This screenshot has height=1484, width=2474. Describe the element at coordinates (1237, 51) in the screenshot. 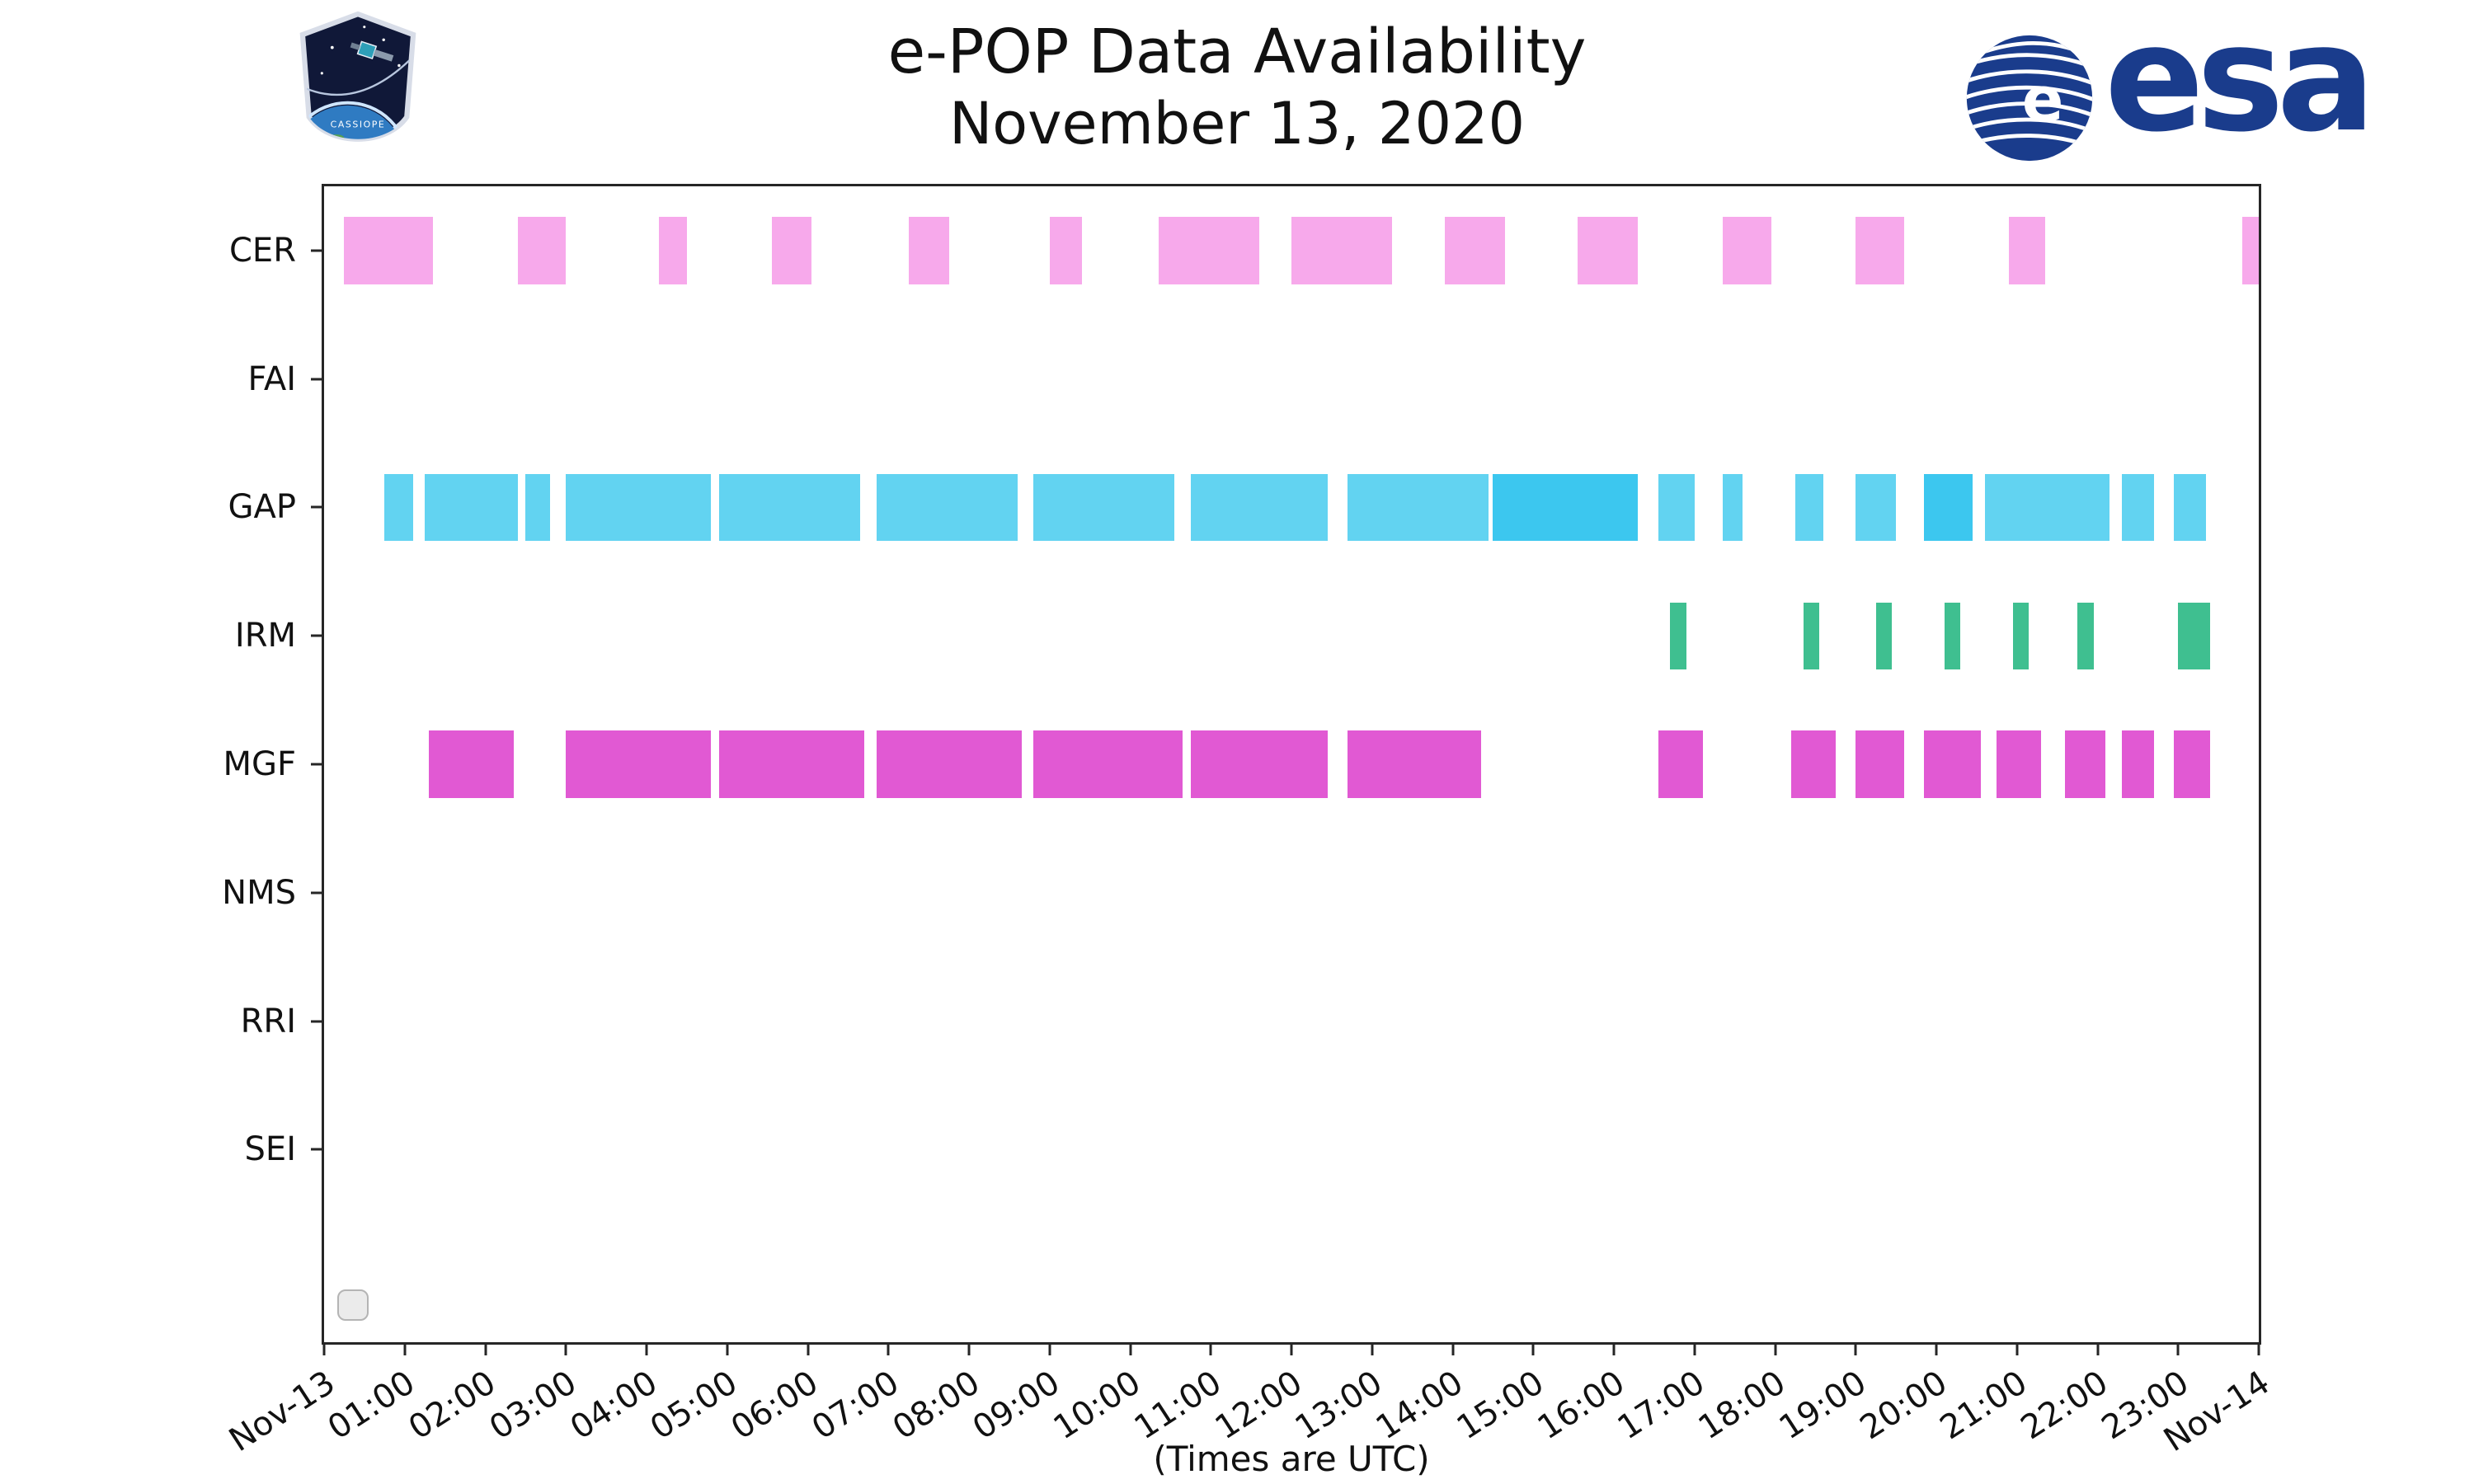

I see `figure-title: e-POP Data Availability` at that location.